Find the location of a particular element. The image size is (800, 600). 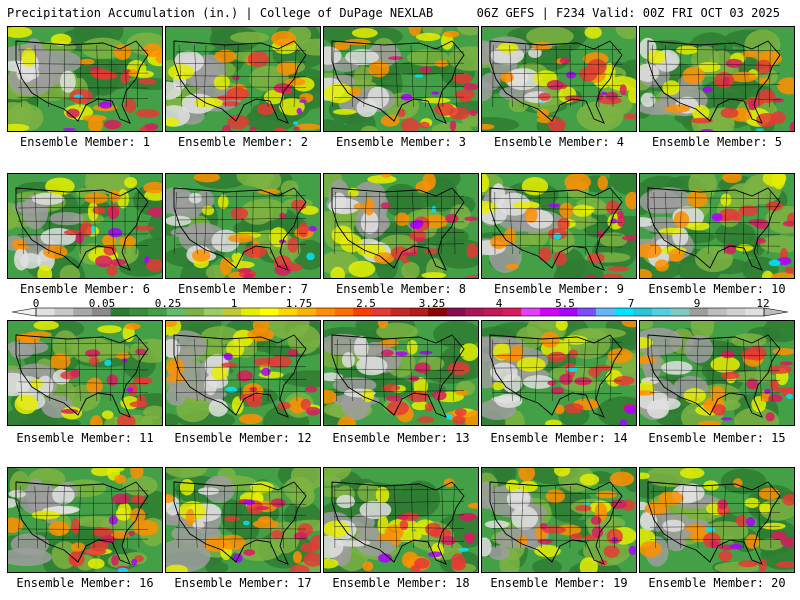

colorbar-tick-label: 5.5 is located at coordinates (565, 303).